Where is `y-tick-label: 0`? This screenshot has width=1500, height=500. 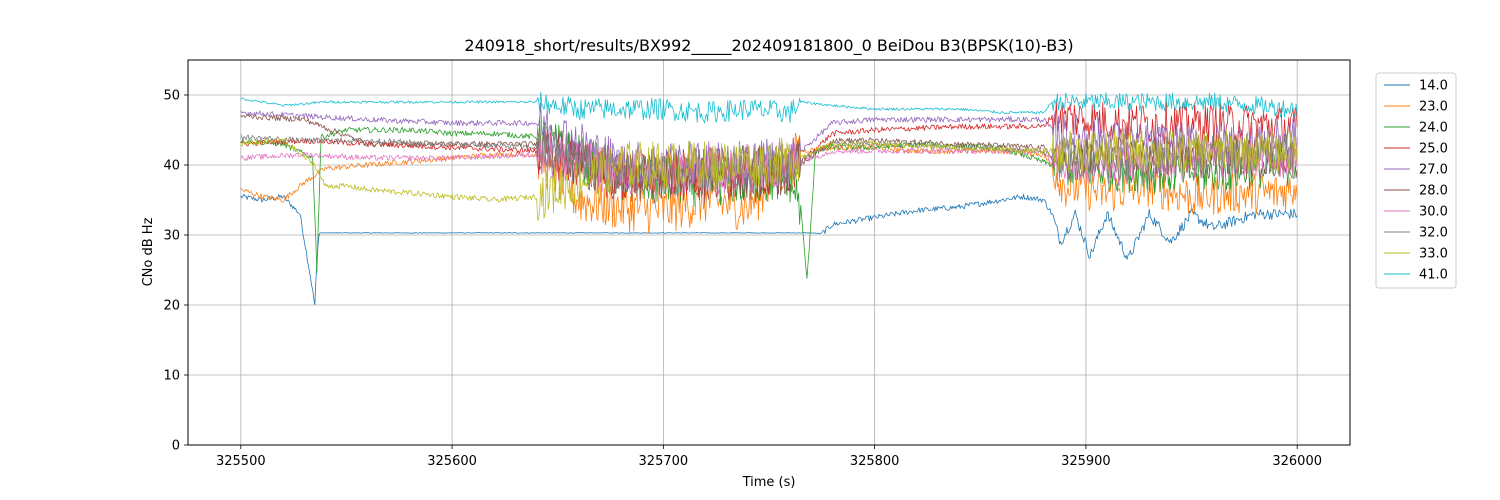 y-tick-label: 0 is located at coordinates (176, 446).